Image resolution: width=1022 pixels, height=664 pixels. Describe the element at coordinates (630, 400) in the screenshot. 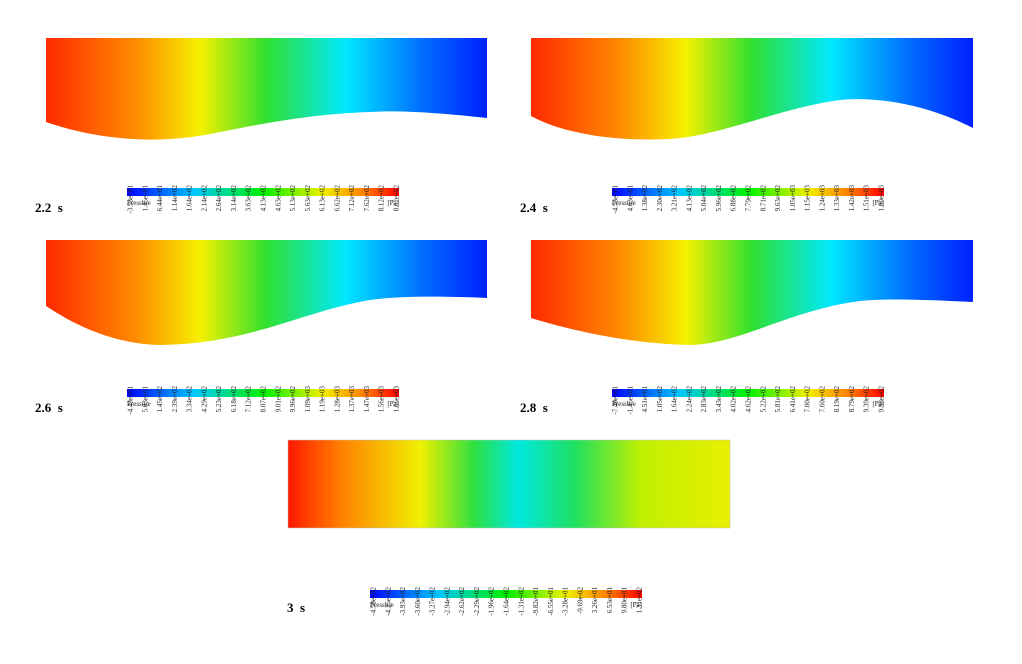

I see `tick-label: -1.45e+01` at that location.